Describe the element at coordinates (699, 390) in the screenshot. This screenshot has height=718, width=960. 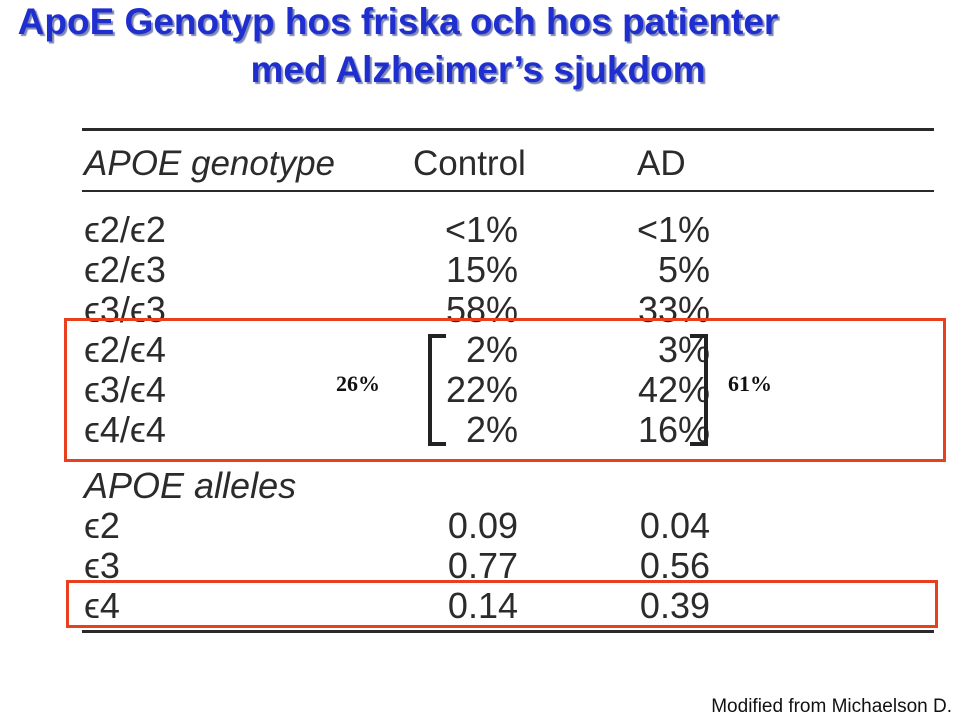
I see `ad-bracket` at that location.